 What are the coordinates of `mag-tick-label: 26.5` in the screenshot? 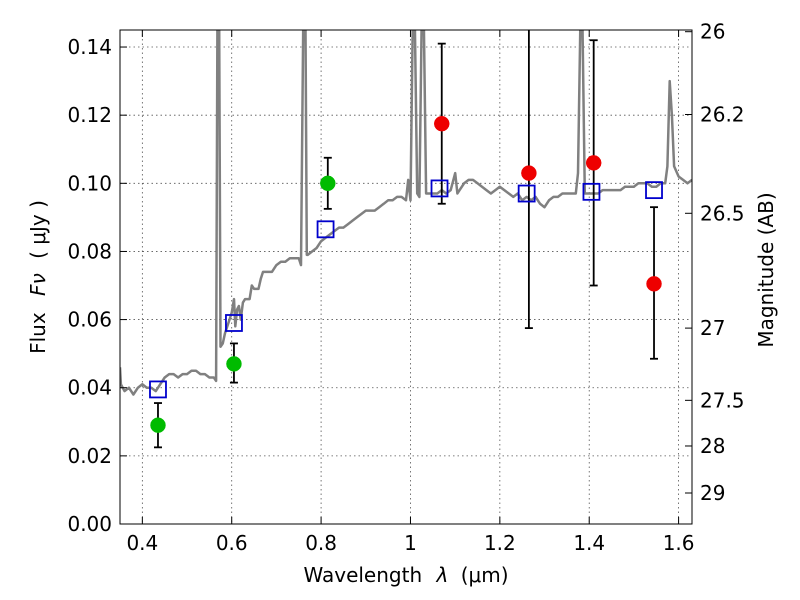 It's located at (722, 213).